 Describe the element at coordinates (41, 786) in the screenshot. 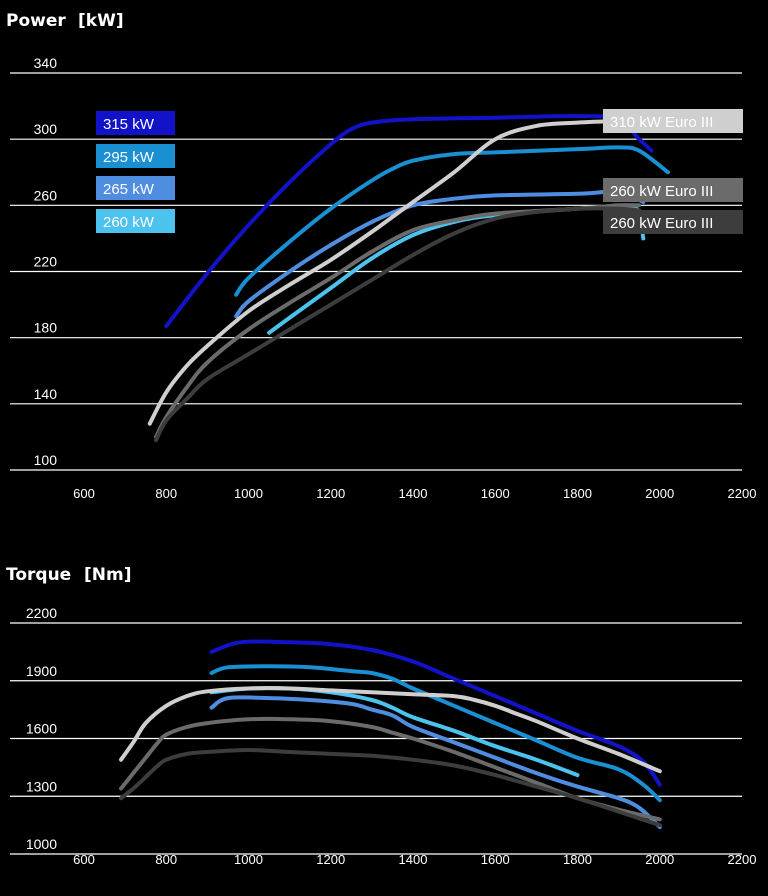

I see `torque-y-tick-label: 1300` at that location.